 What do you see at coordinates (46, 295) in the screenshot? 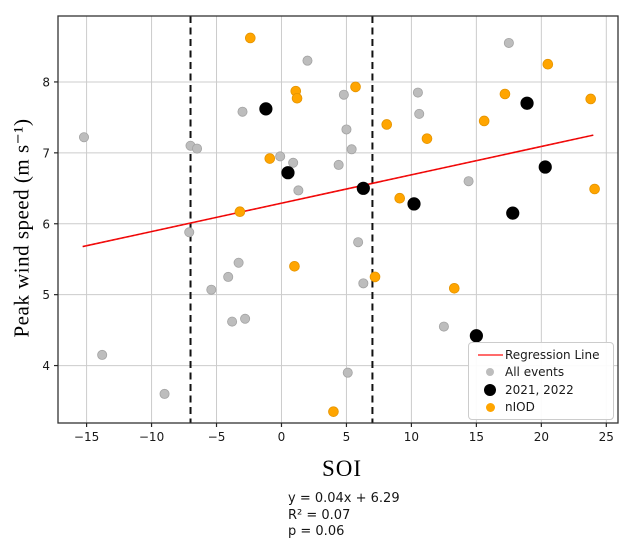
I see `y-tick-label: 5` at bounding box center [46, 295].